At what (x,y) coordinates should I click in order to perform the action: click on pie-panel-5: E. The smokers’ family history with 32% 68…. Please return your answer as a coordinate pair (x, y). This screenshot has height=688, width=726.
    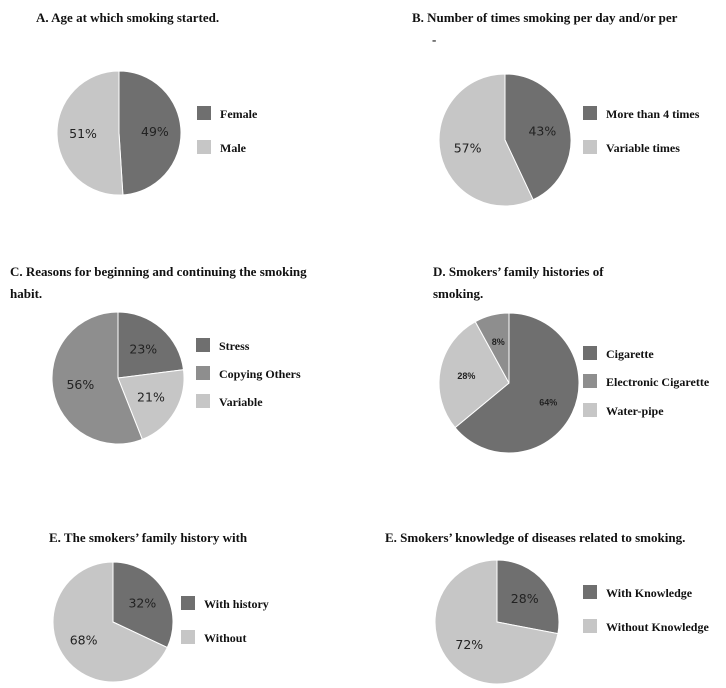
    Looking at the image, I should click on (159, 606).